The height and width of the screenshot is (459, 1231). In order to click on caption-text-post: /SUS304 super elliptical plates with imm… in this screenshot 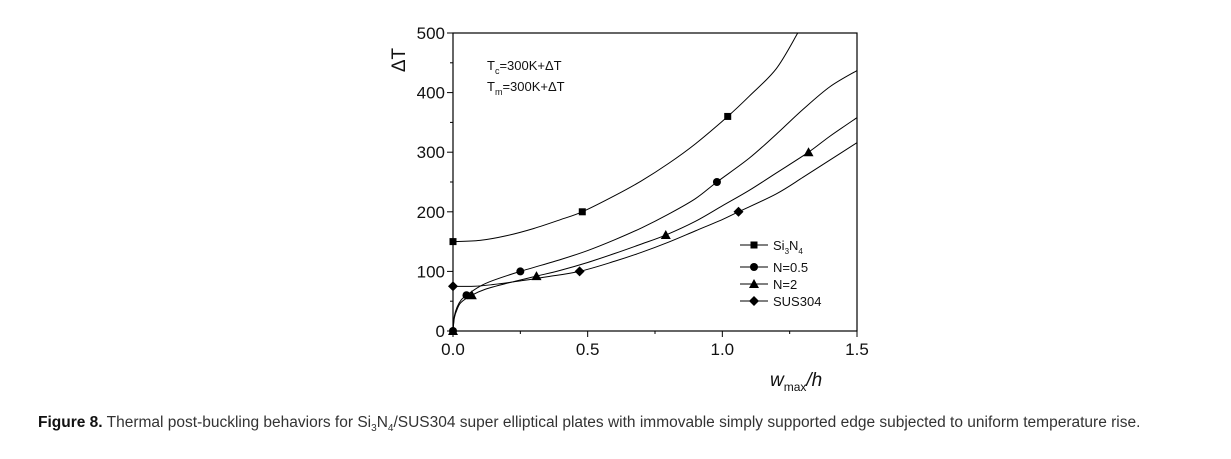, I will do `click(767, 422)`.